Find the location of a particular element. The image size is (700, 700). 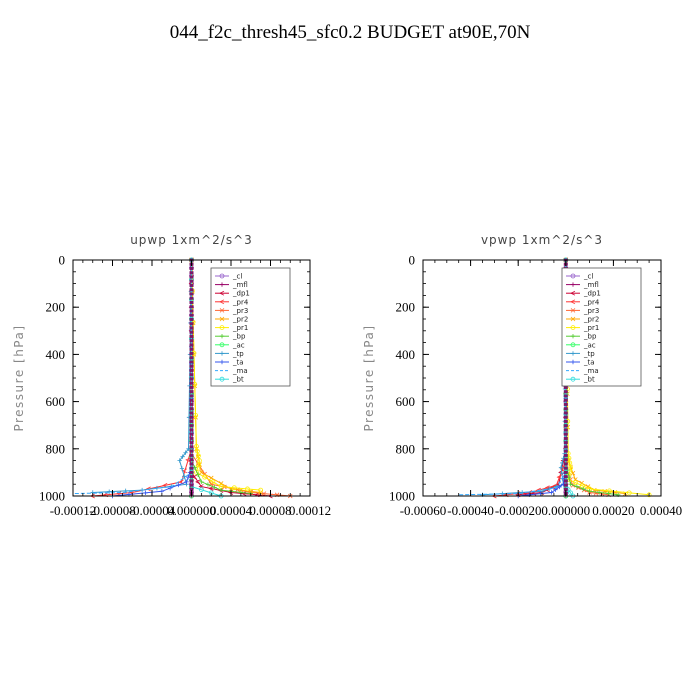

legend-item: _mfl is located at coordinates (231, 285).